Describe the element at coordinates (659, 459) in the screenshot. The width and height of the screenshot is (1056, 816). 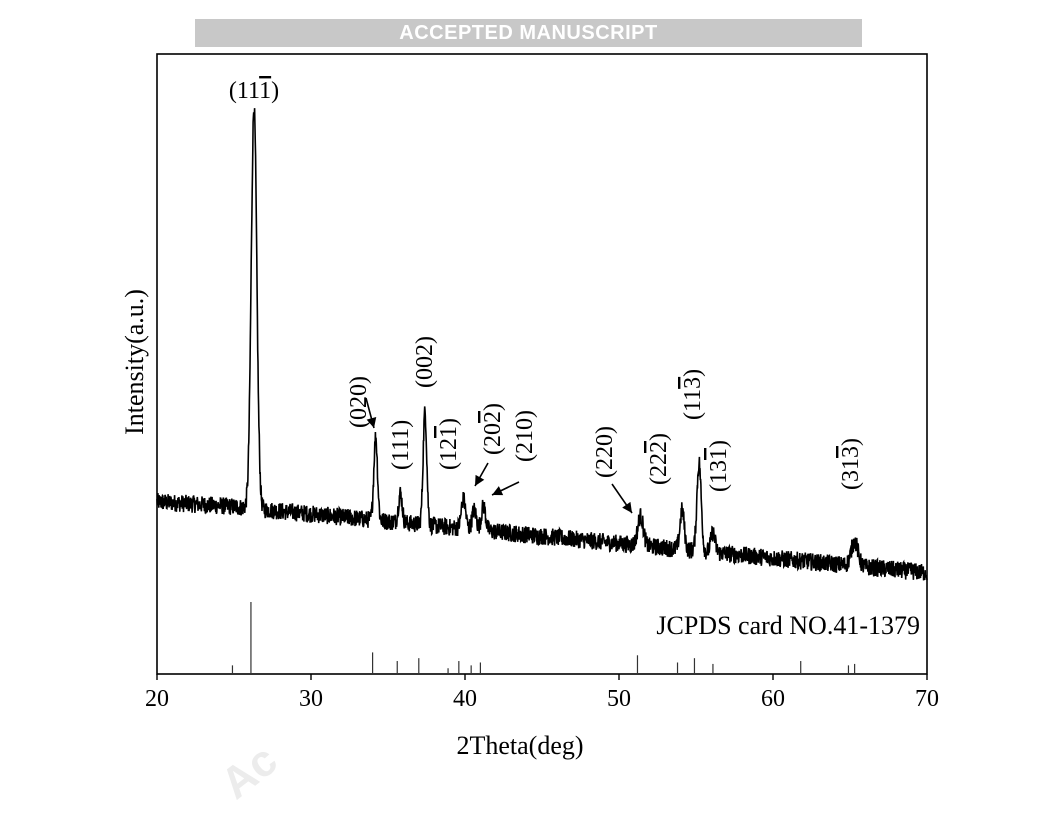
I see `peak-label: (222)` at that location.